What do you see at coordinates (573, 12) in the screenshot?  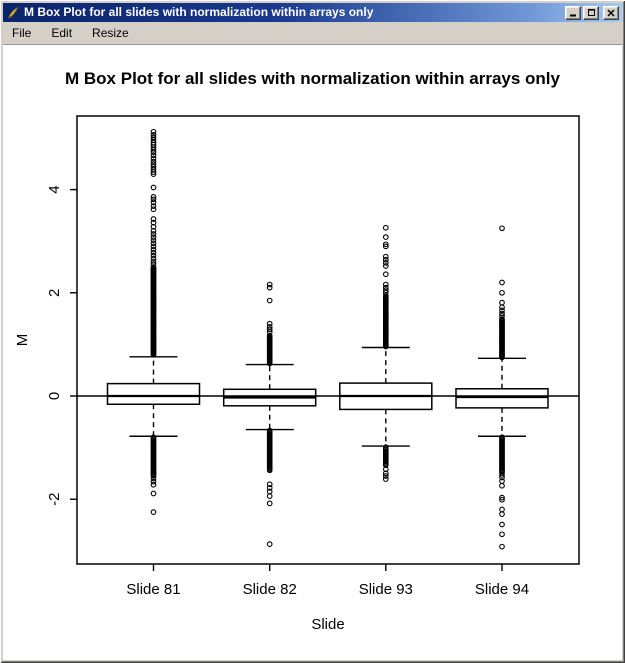 I see `minimize-button` at bounding box center [573, 12].